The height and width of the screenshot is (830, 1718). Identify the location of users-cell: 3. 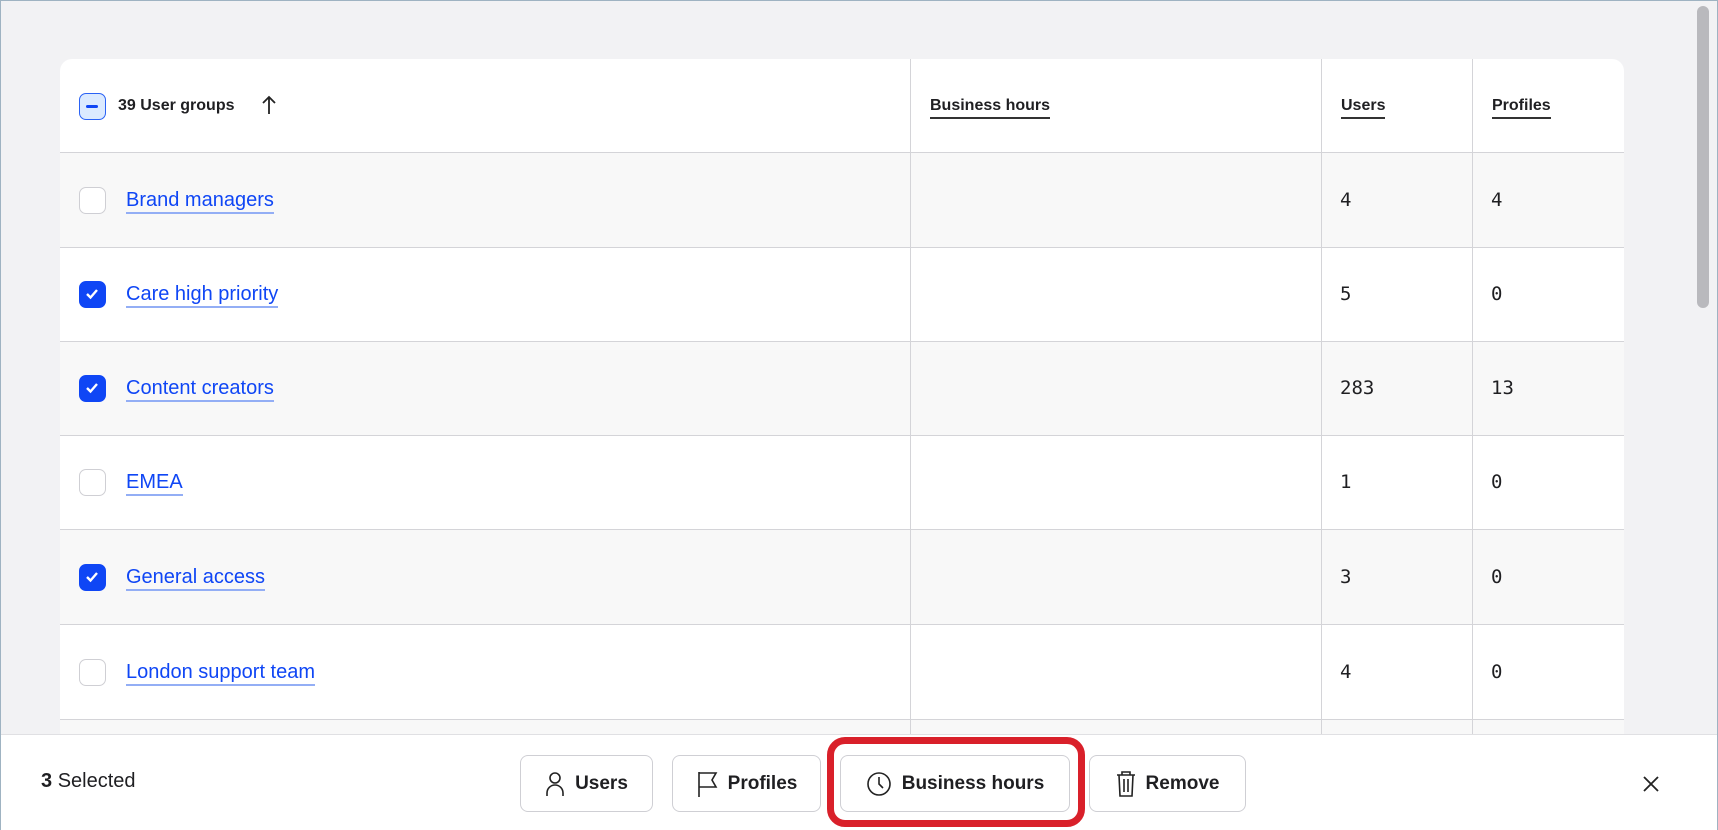
(1346, 577).